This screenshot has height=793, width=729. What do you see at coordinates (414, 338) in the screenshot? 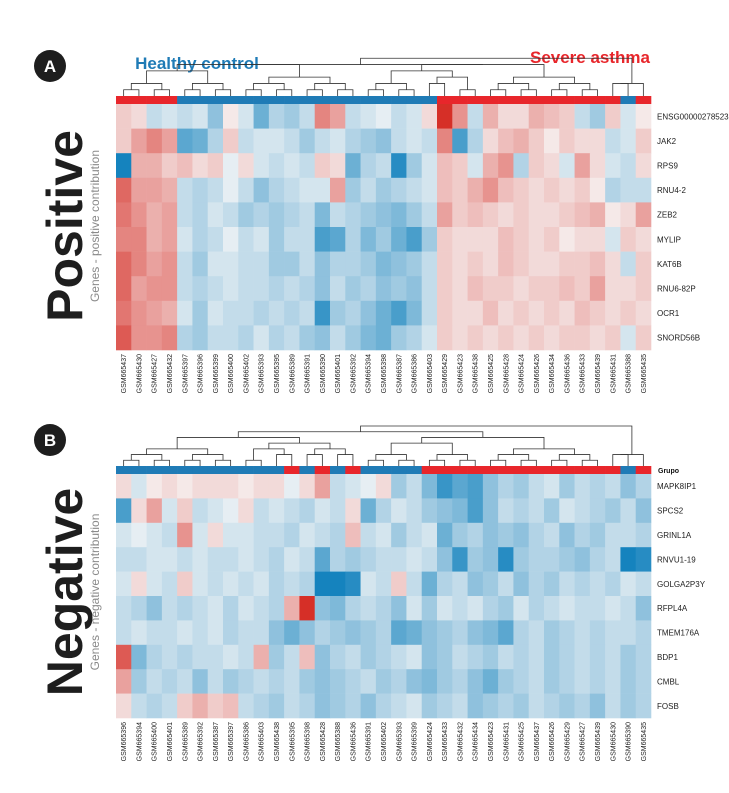
I see `a-cell-r9-c19` at bounding box center [414, 338].